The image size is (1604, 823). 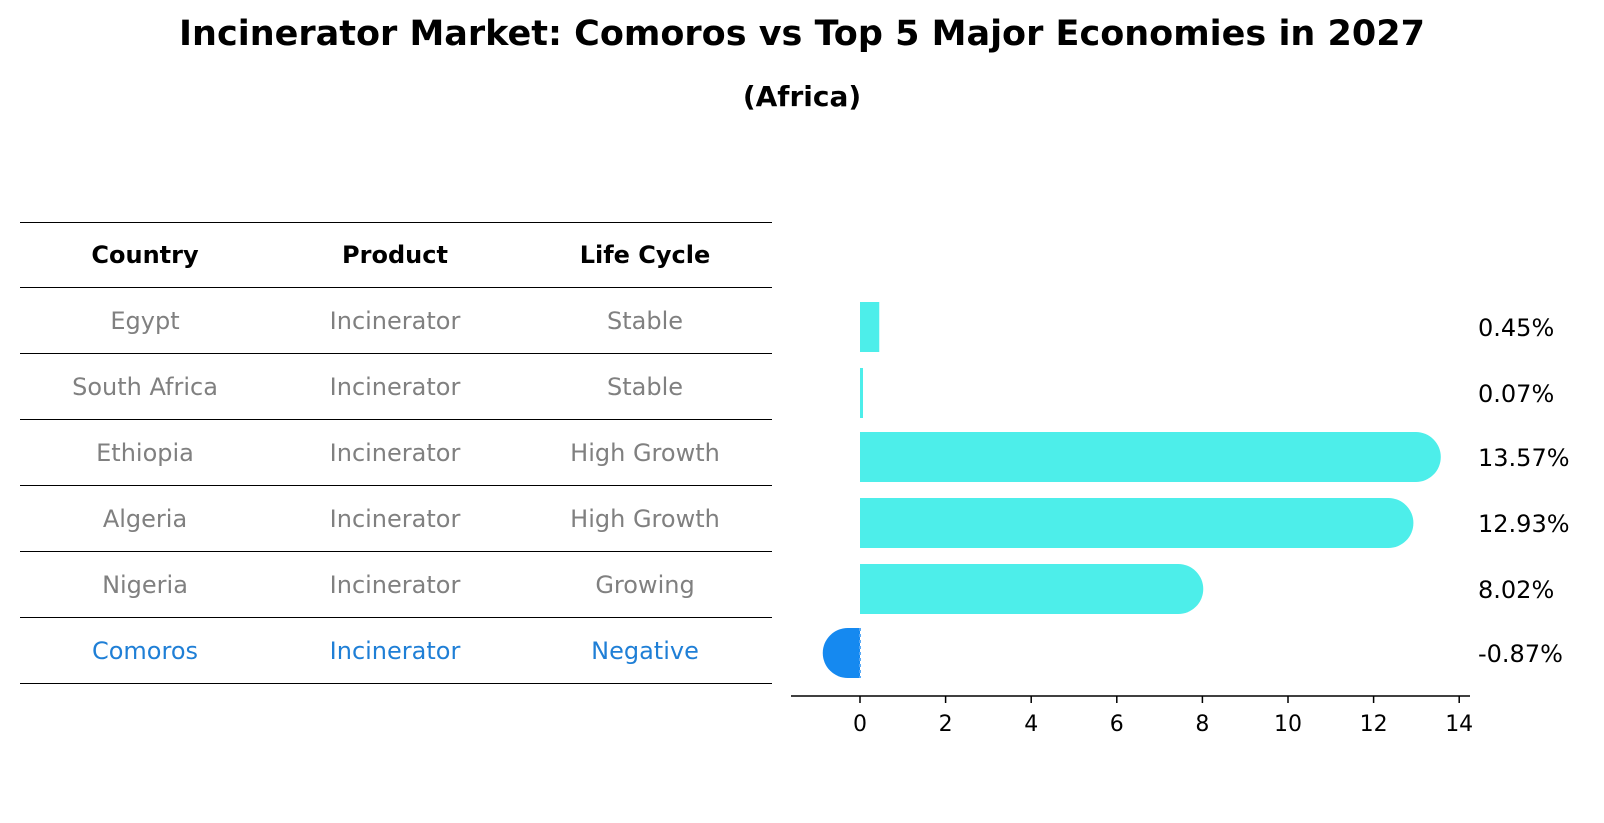 What do you see at coordinates (1374, 724) in the screenshot?
I see `x-tick-label: 12` at bounding box center [1374, 724].